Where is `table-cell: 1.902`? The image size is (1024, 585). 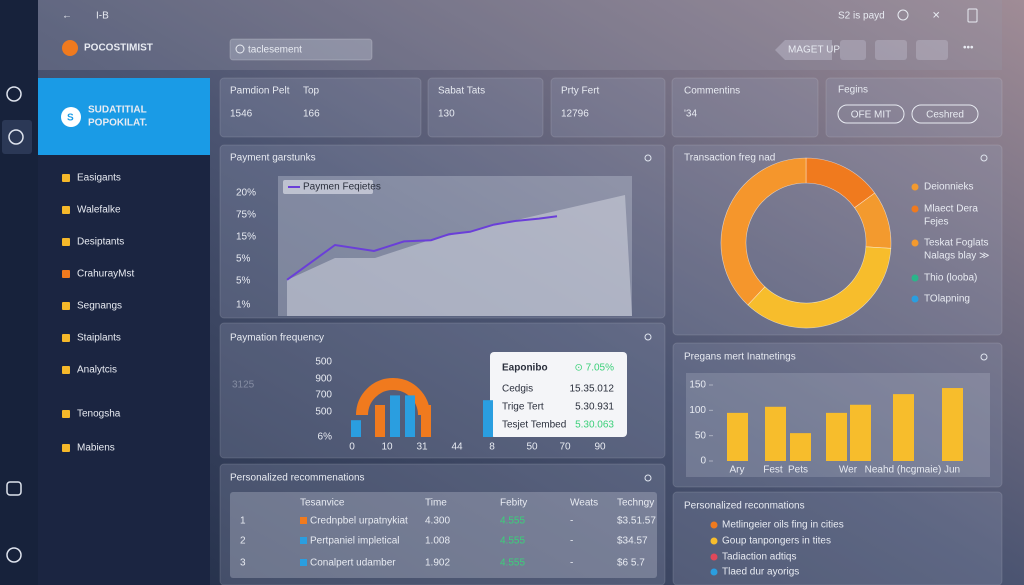 table-cell: 1.902 is located at coordinates (437, 563).